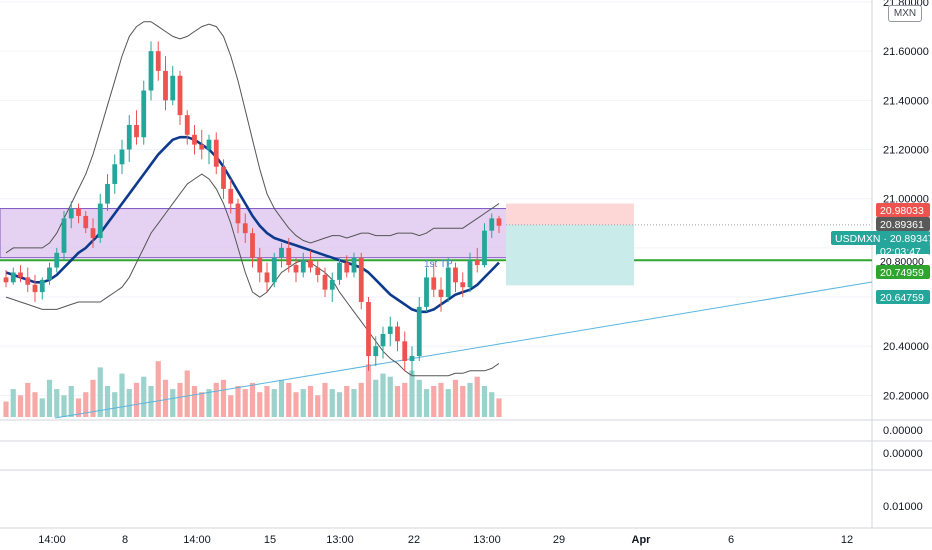 The height and width of the screenshot is (550, 932). What do you see at coordinates (689, 244) in the screenshot?
I see `position-tool` at bounding box center [689, 244].